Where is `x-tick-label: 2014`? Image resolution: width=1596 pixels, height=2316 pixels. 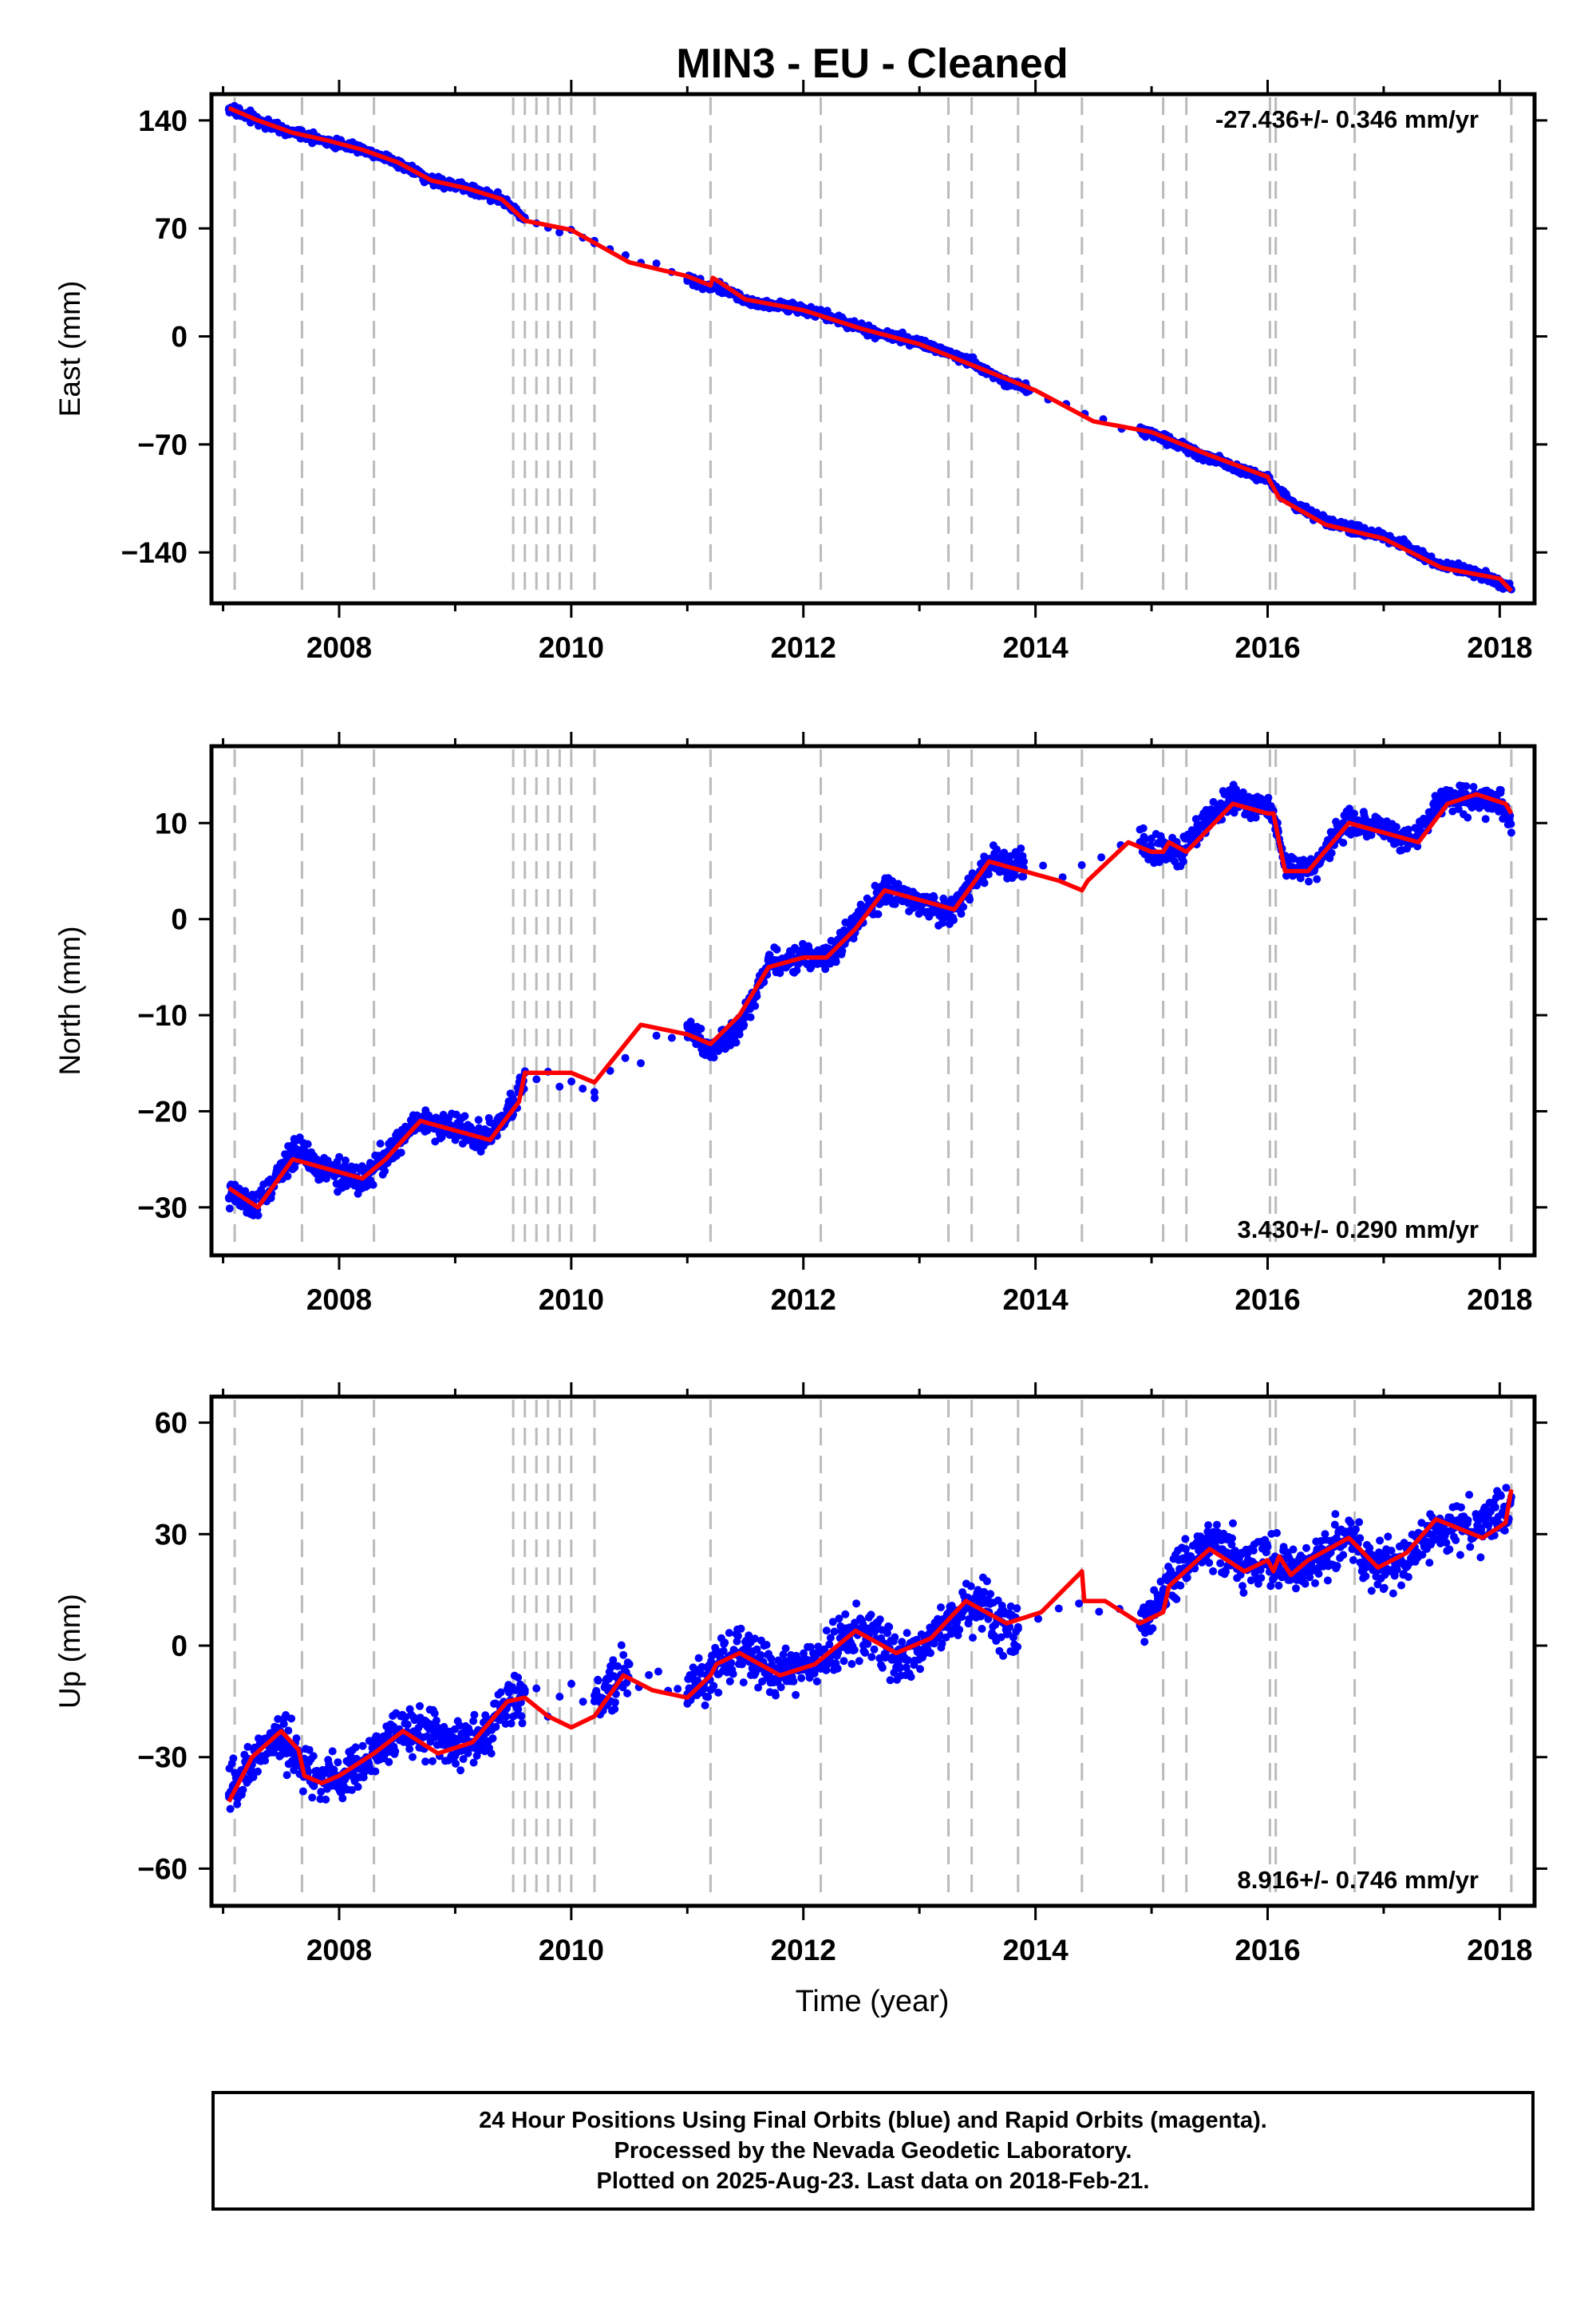 x-tick-label: 2014 is located at coordinates (1035, 647).